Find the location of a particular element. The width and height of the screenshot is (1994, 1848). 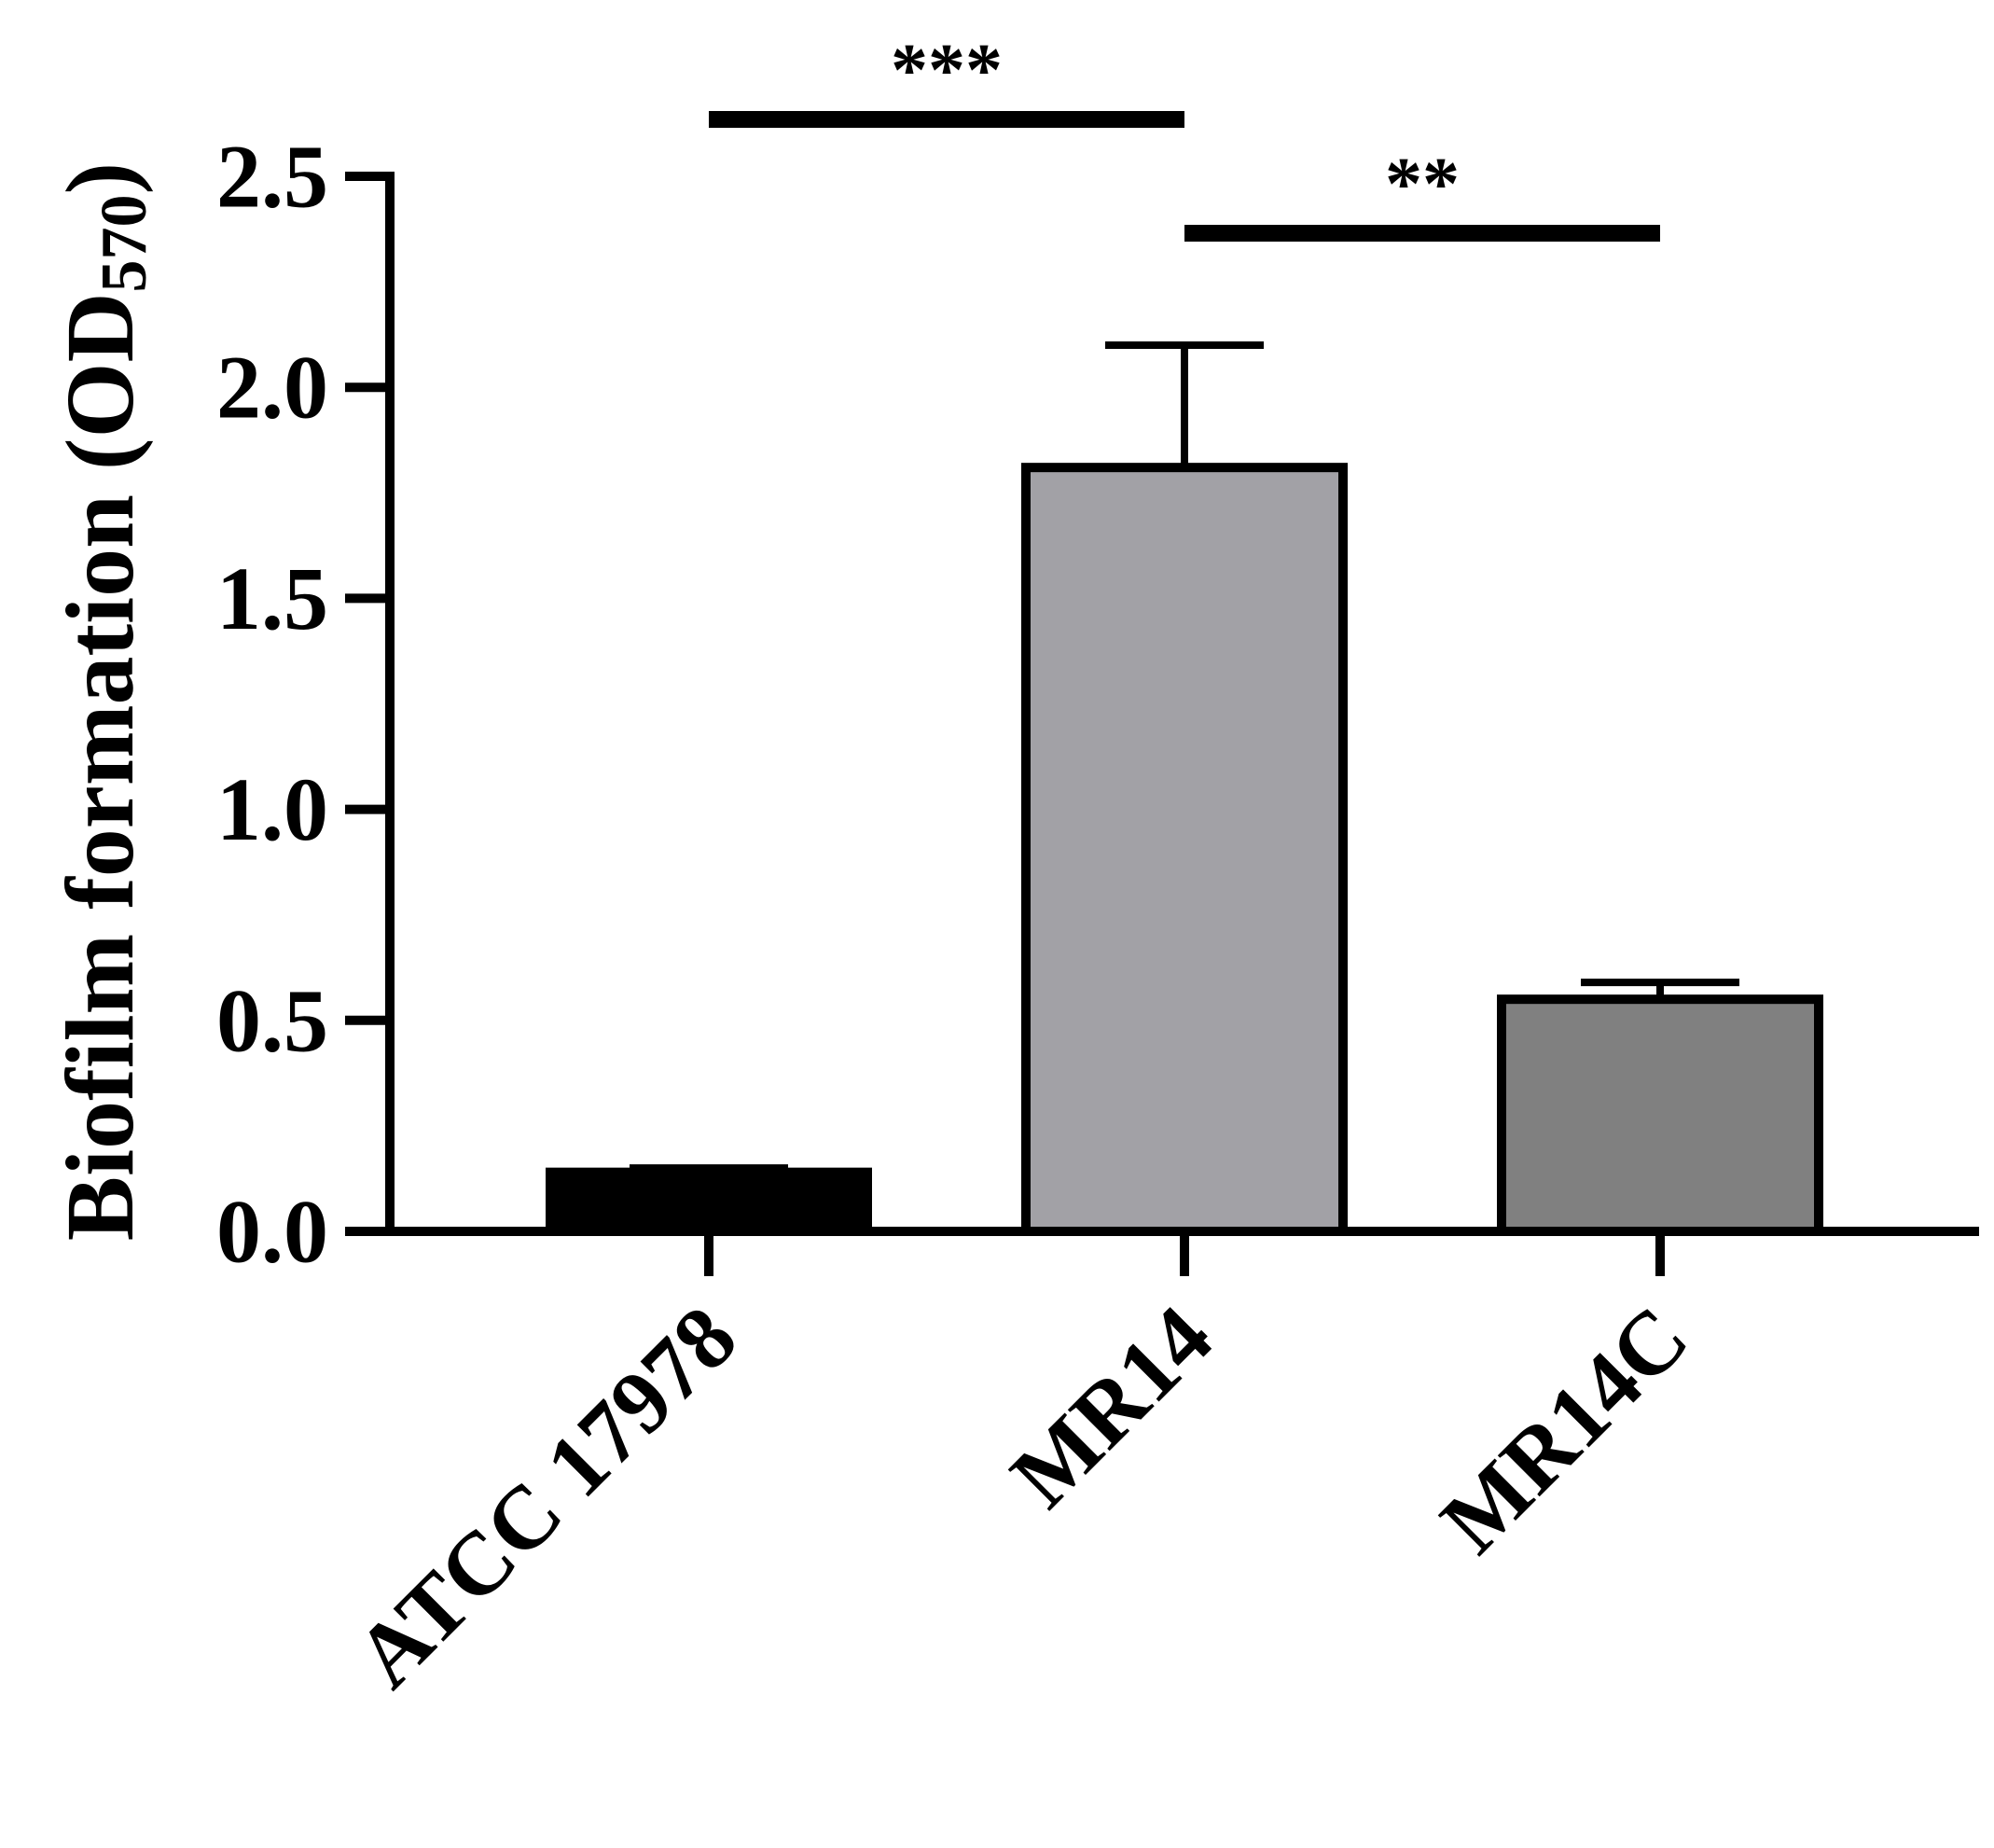

y-tick-label: 1.5 is located at coordinates (272, 598).